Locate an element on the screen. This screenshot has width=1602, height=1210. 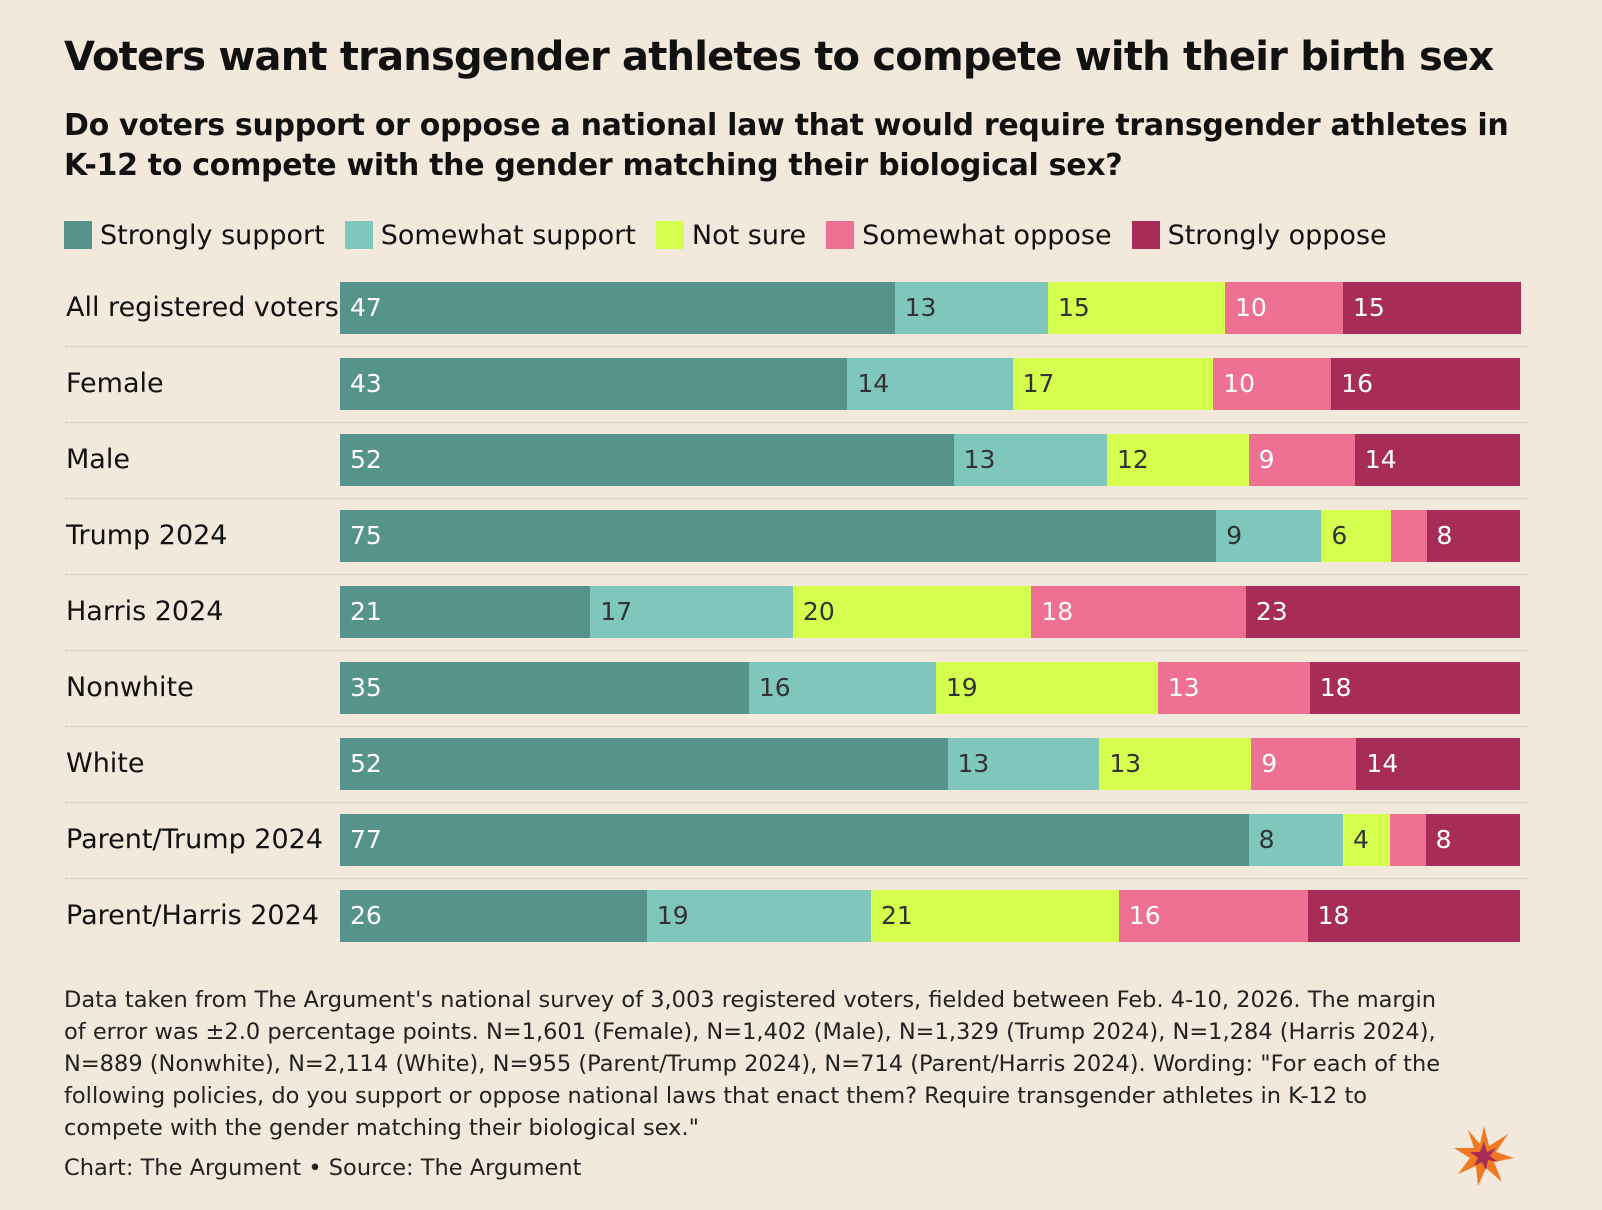
legend-label: Strongly oppose is located at coordinates (1277, 235).